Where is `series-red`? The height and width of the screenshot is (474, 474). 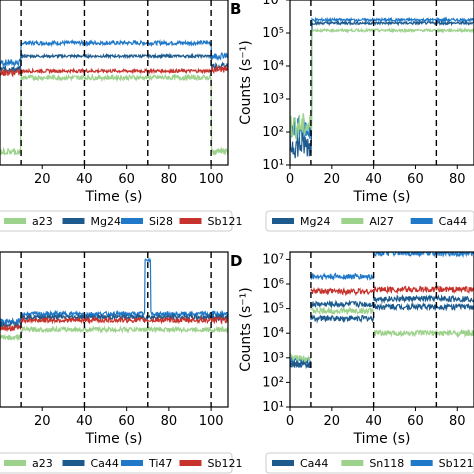 series-red is located at coordinates (392, 290).